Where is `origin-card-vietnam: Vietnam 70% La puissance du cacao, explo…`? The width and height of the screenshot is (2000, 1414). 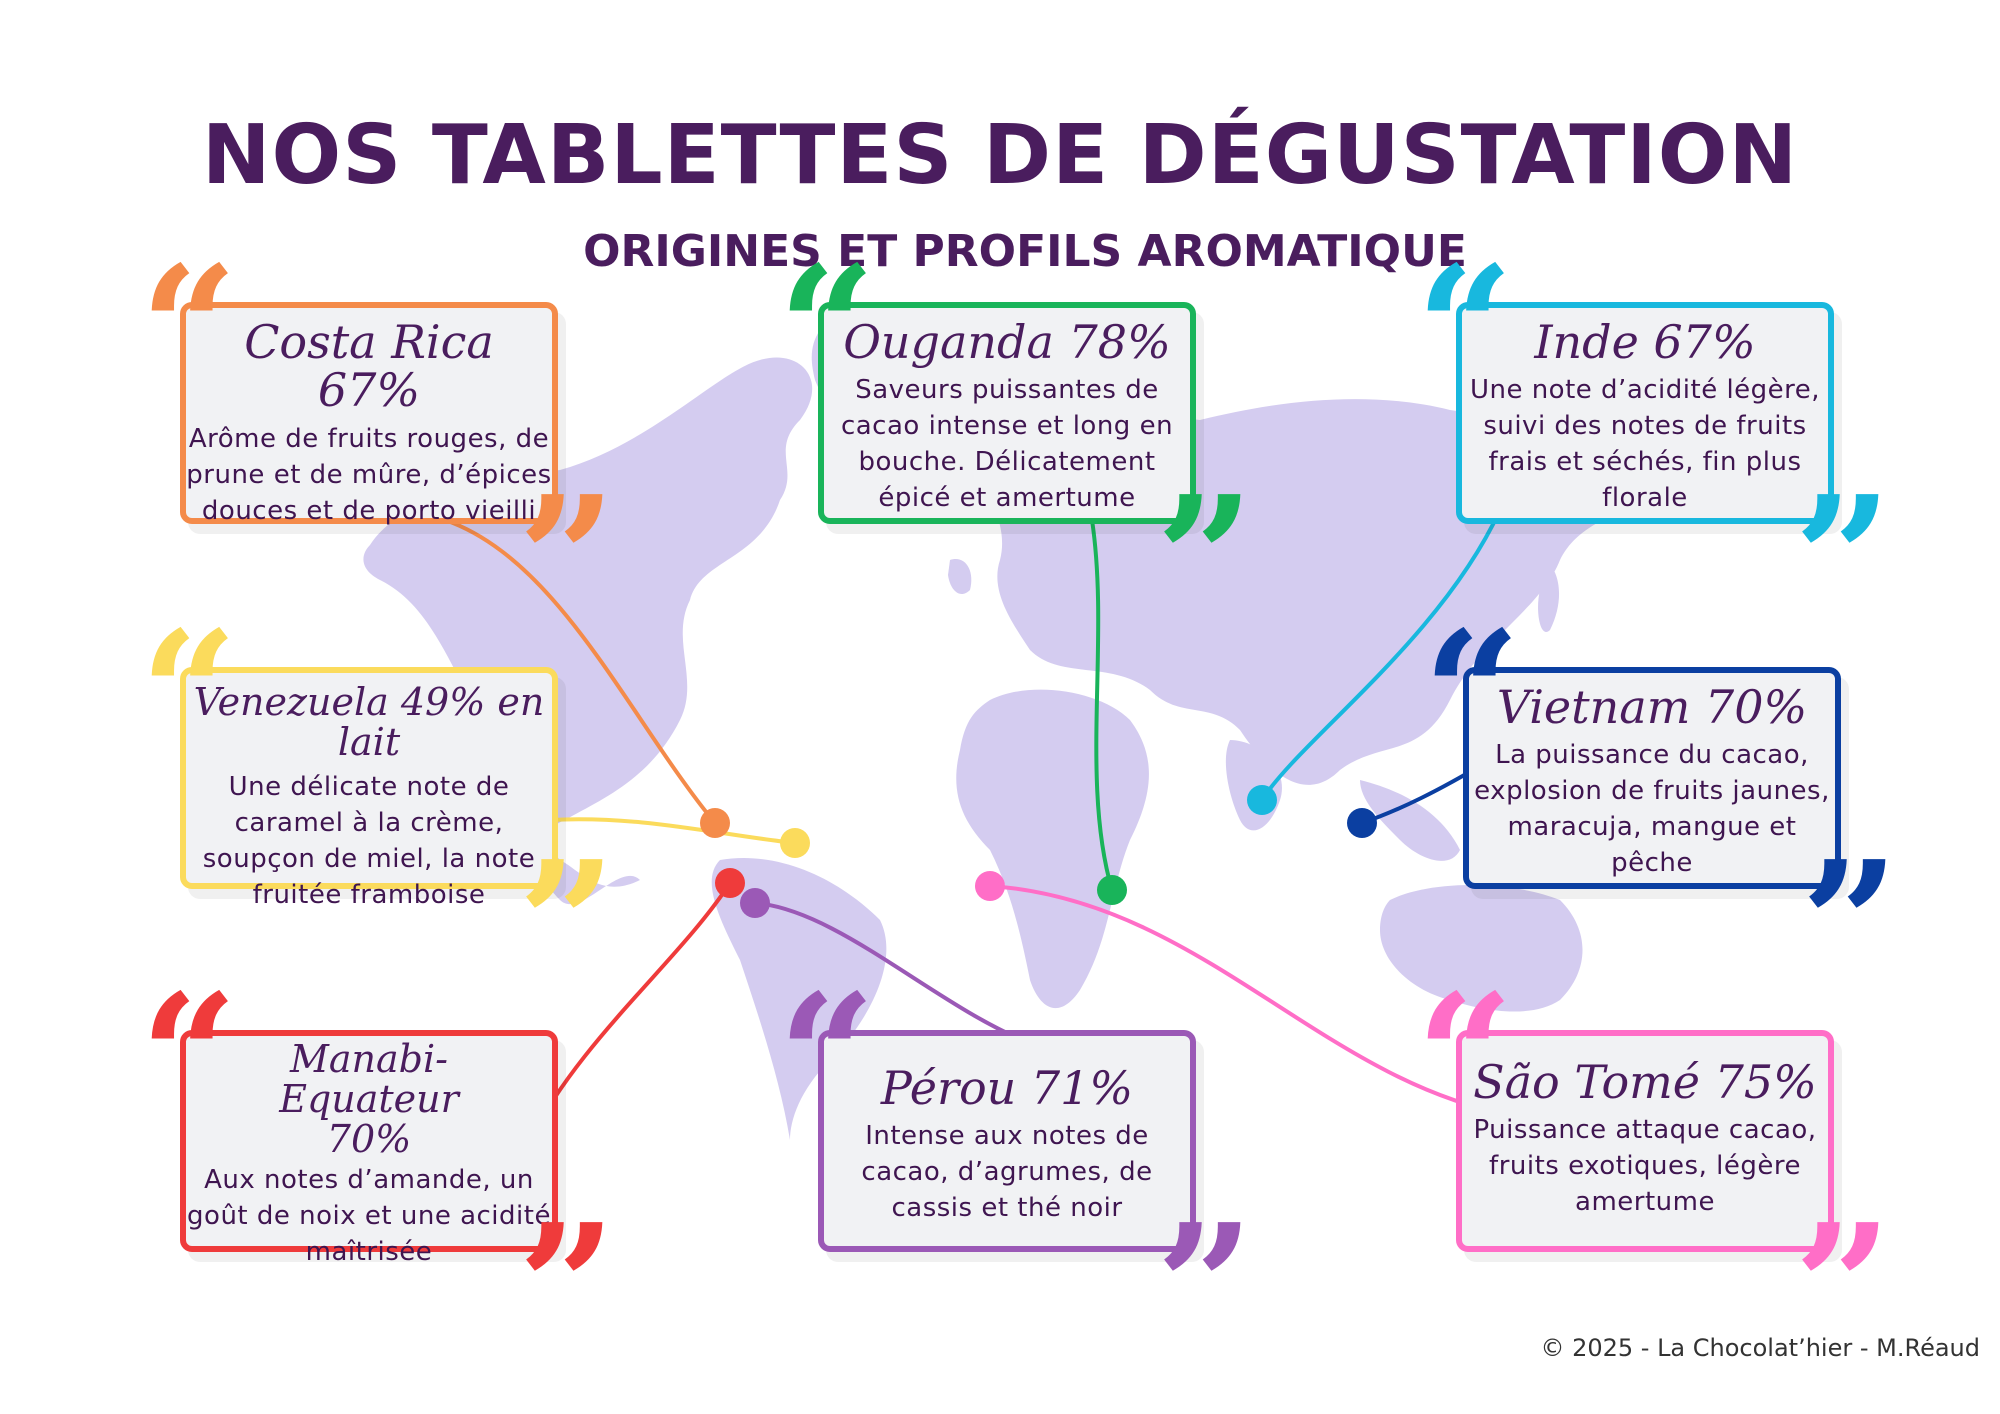
origin-card-vietnam: Vietnam 70% La puissance du cacao, explo… is located at coordinates (1652, 778).